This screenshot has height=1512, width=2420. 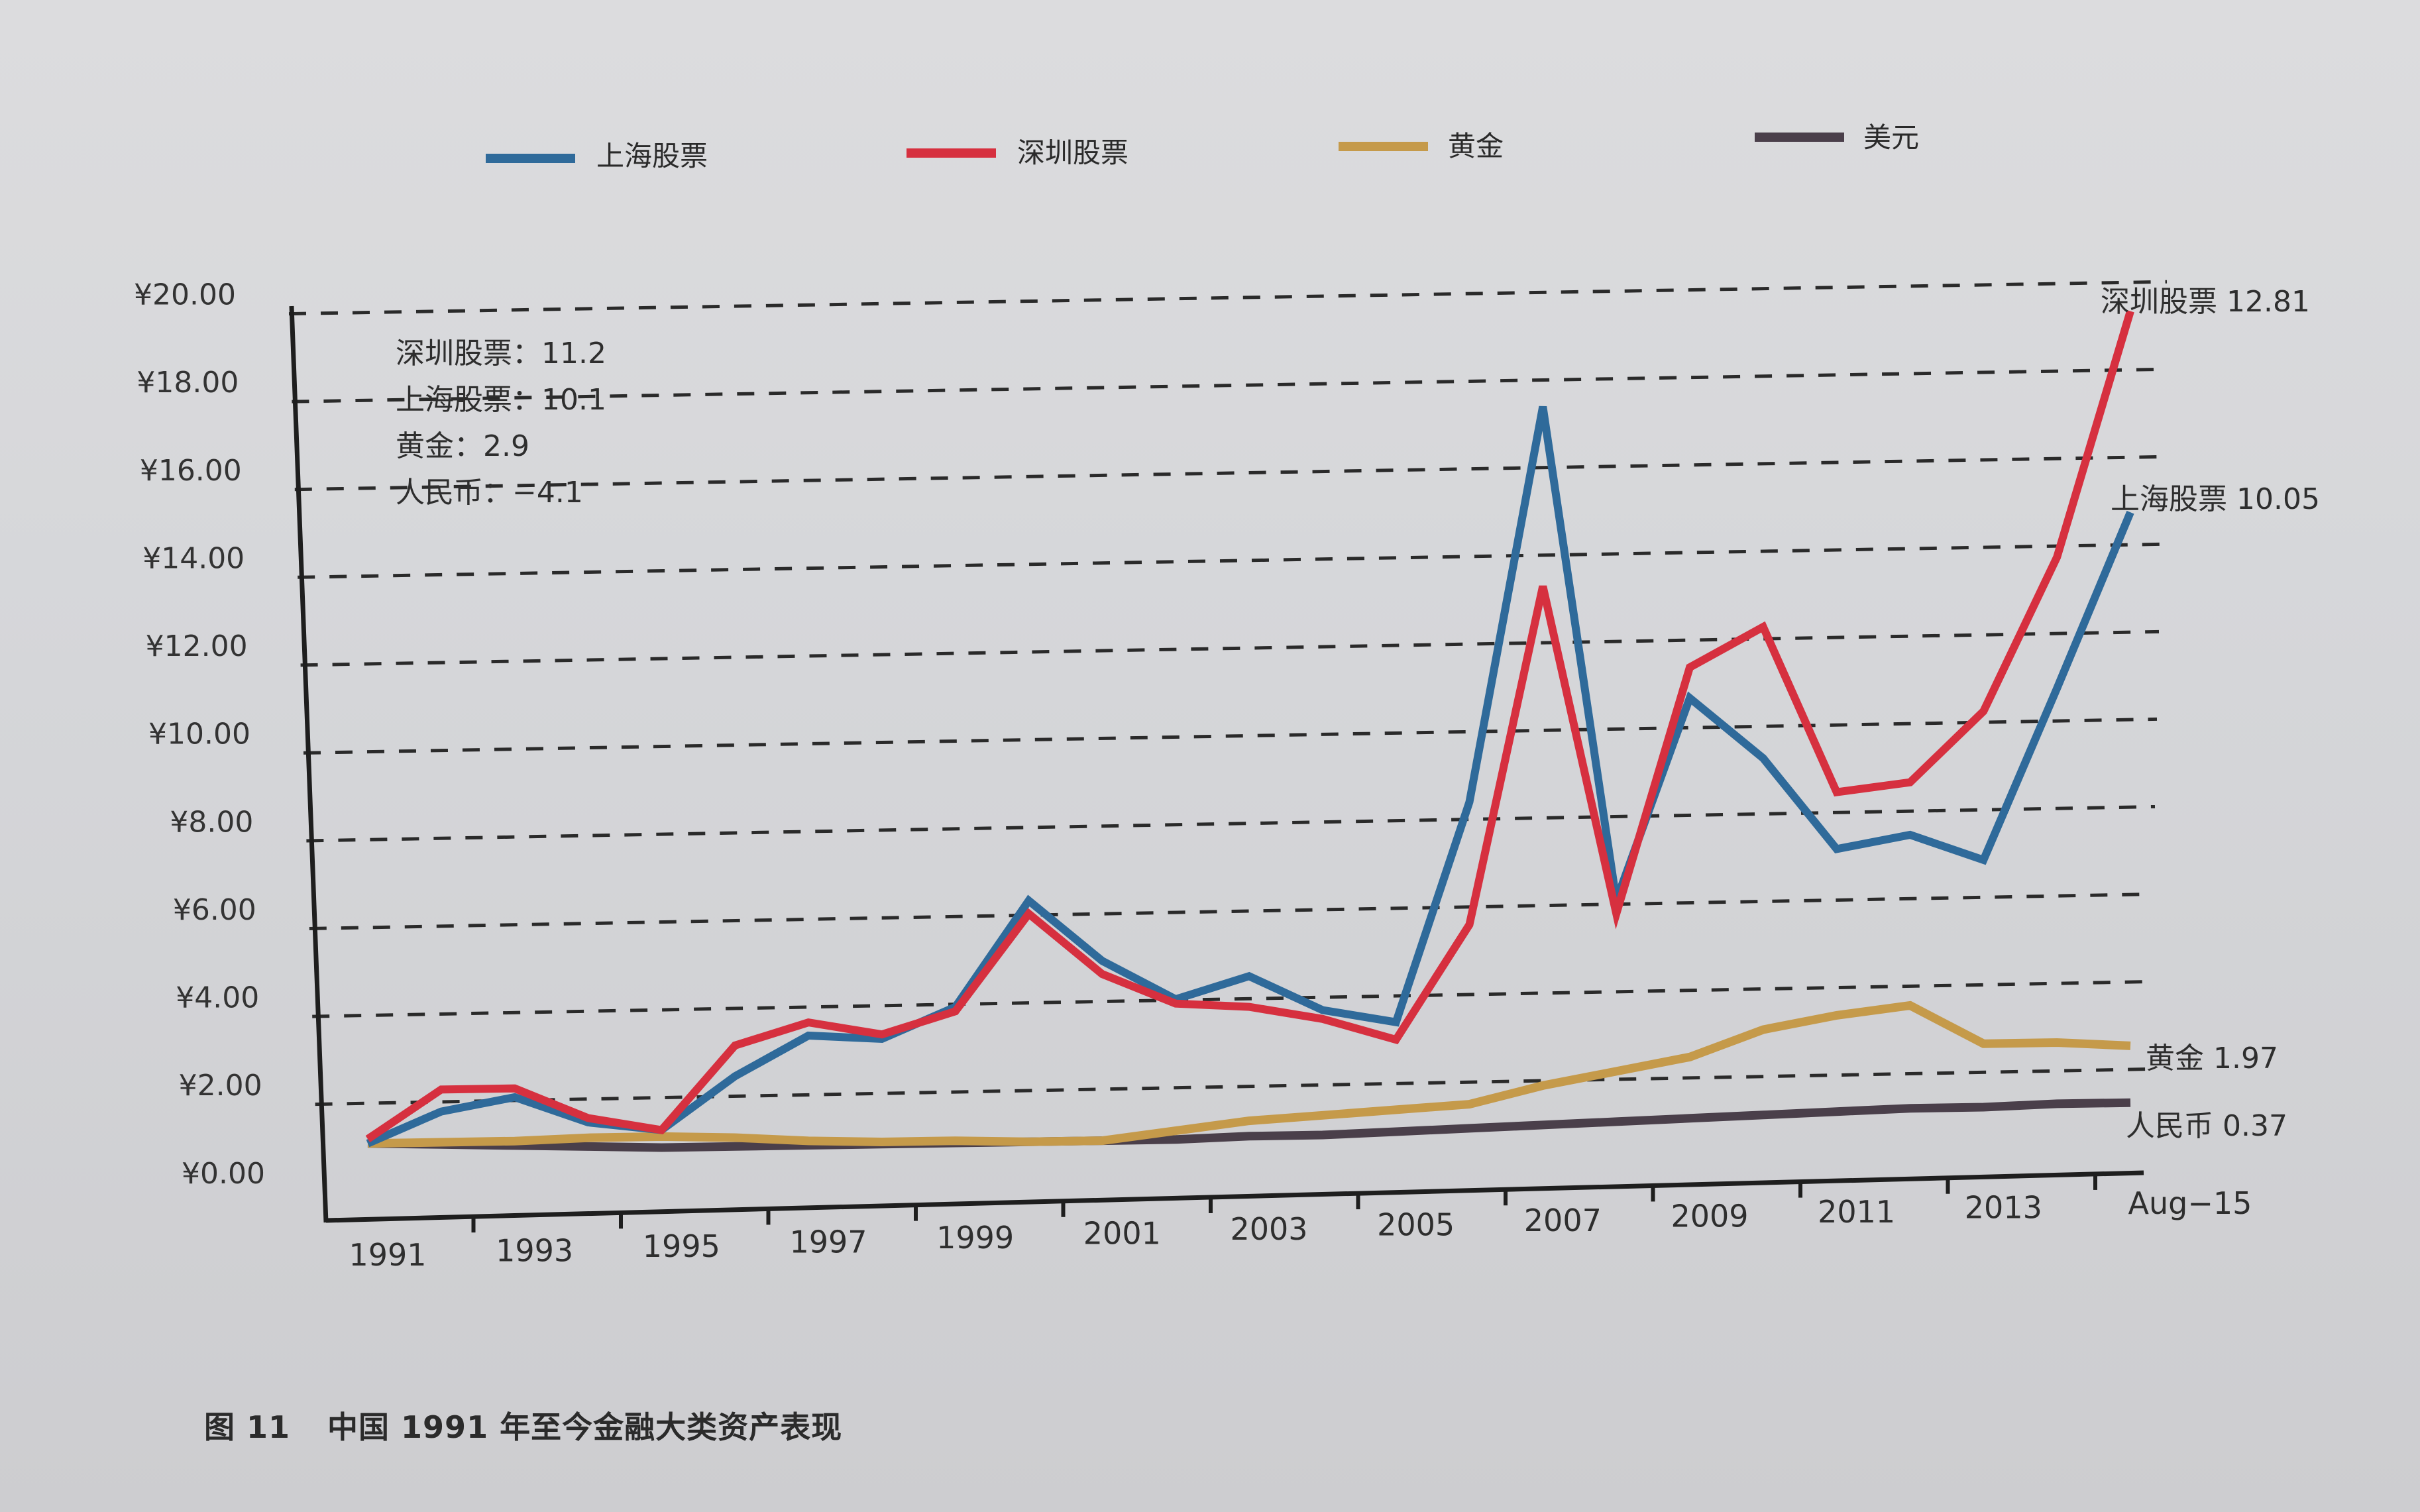 What do you see at coordinates (1856, 1212) in the screenshot?
I see `x-tick-label: 2011` at bounding box center [1856, 1212].